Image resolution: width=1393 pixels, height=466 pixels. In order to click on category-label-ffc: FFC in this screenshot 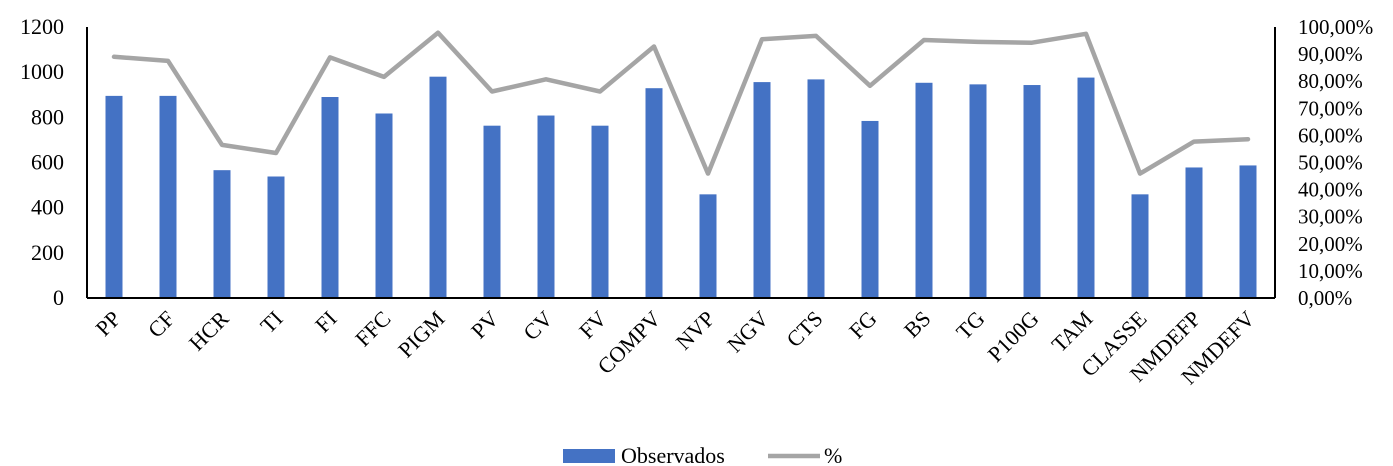, I will do `click(372, 328)`.